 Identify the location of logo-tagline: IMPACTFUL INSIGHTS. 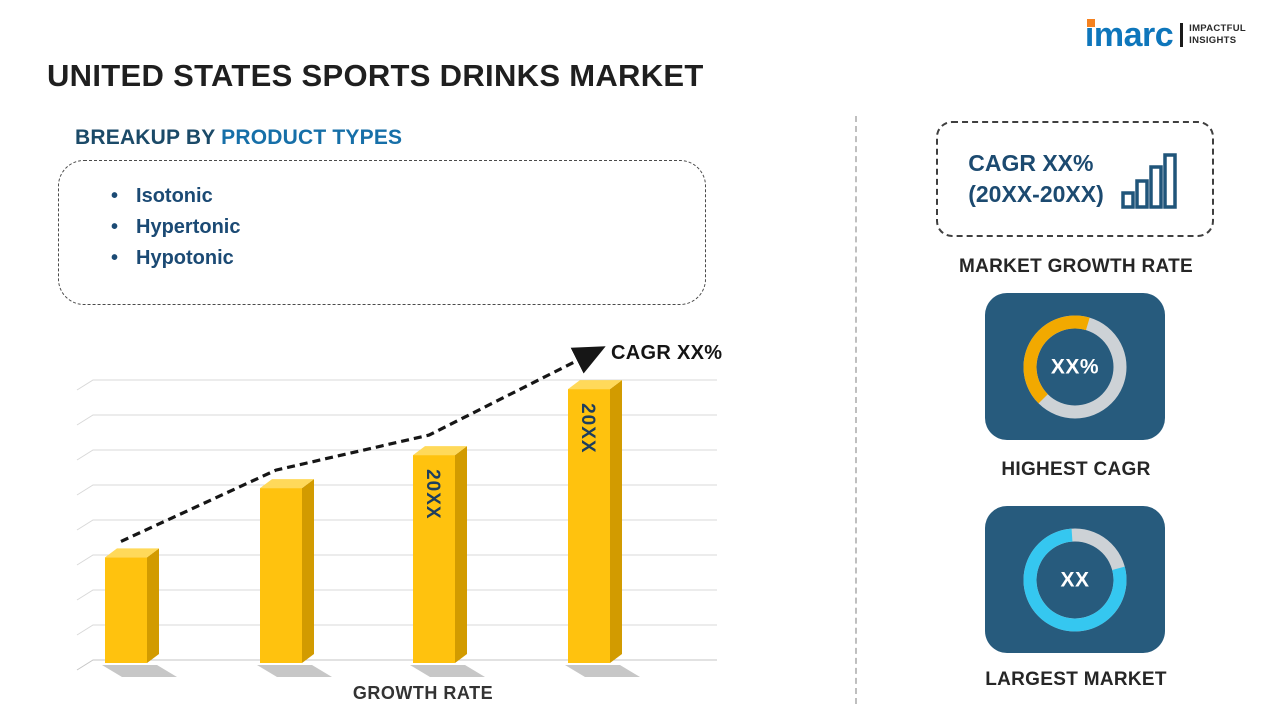
(1213, 35).